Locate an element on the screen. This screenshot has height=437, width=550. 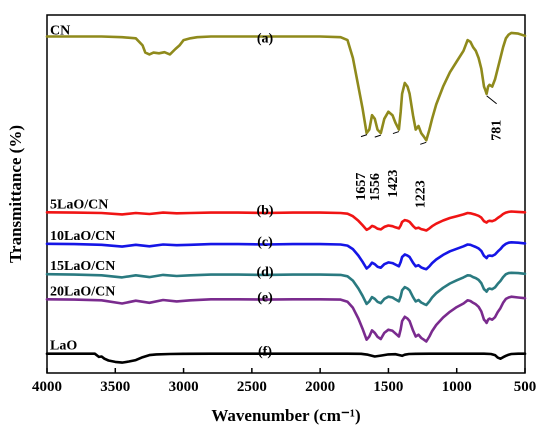
x-tick-label: 3000 is located at coordinates (184, 387).